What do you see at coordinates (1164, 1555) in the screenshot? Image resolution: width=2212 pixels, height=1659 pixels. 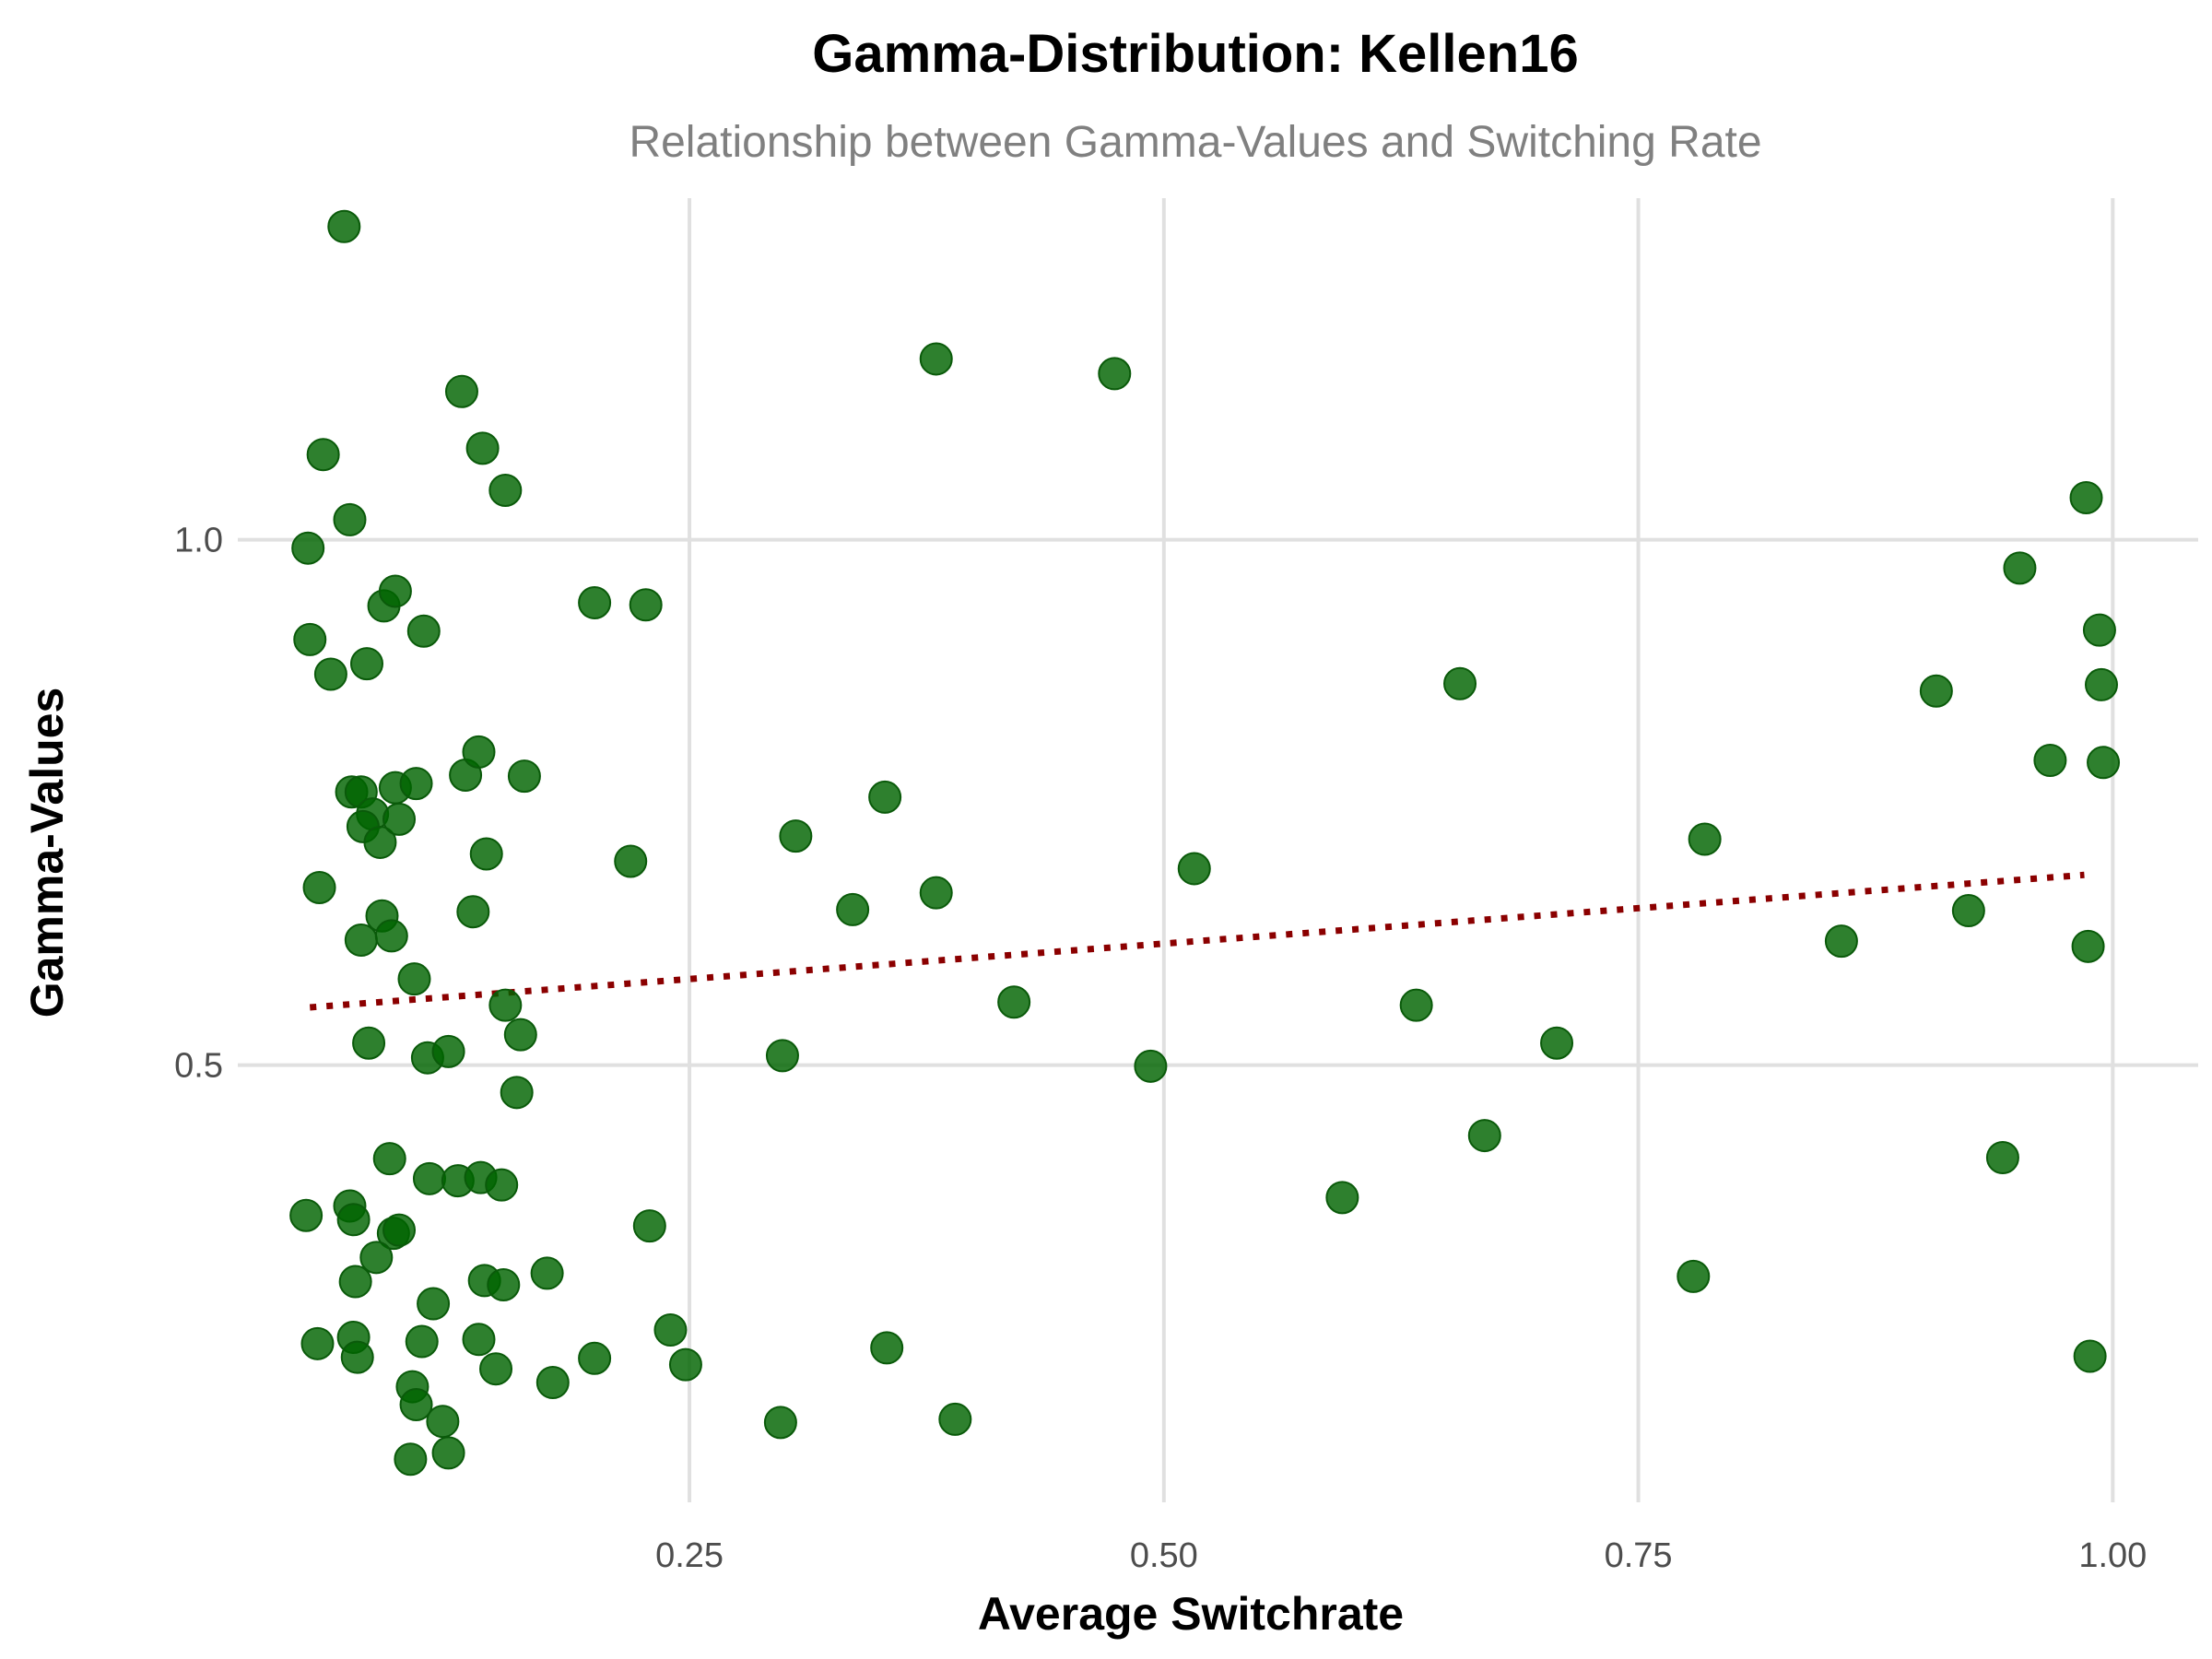 I see `x-tick-label: 0.50` at bounding box center [1164, 1555].